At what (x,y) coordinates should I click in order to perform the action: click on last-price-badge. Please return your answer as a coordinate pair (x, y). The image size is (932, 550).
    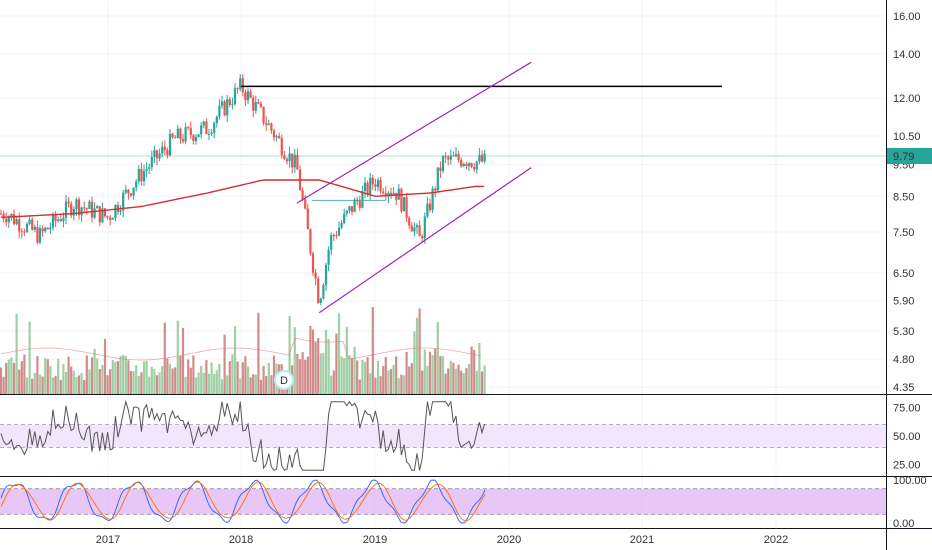
    Looking at the image, I should click on (909, 156).